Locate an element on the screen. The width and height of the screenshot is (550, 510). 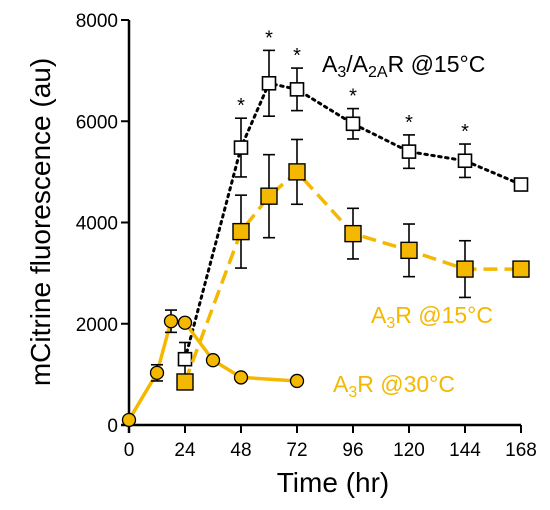
series-label-a3-a2ar-15c: A3/A2AR @15°C is located at coordinates (403, 66).